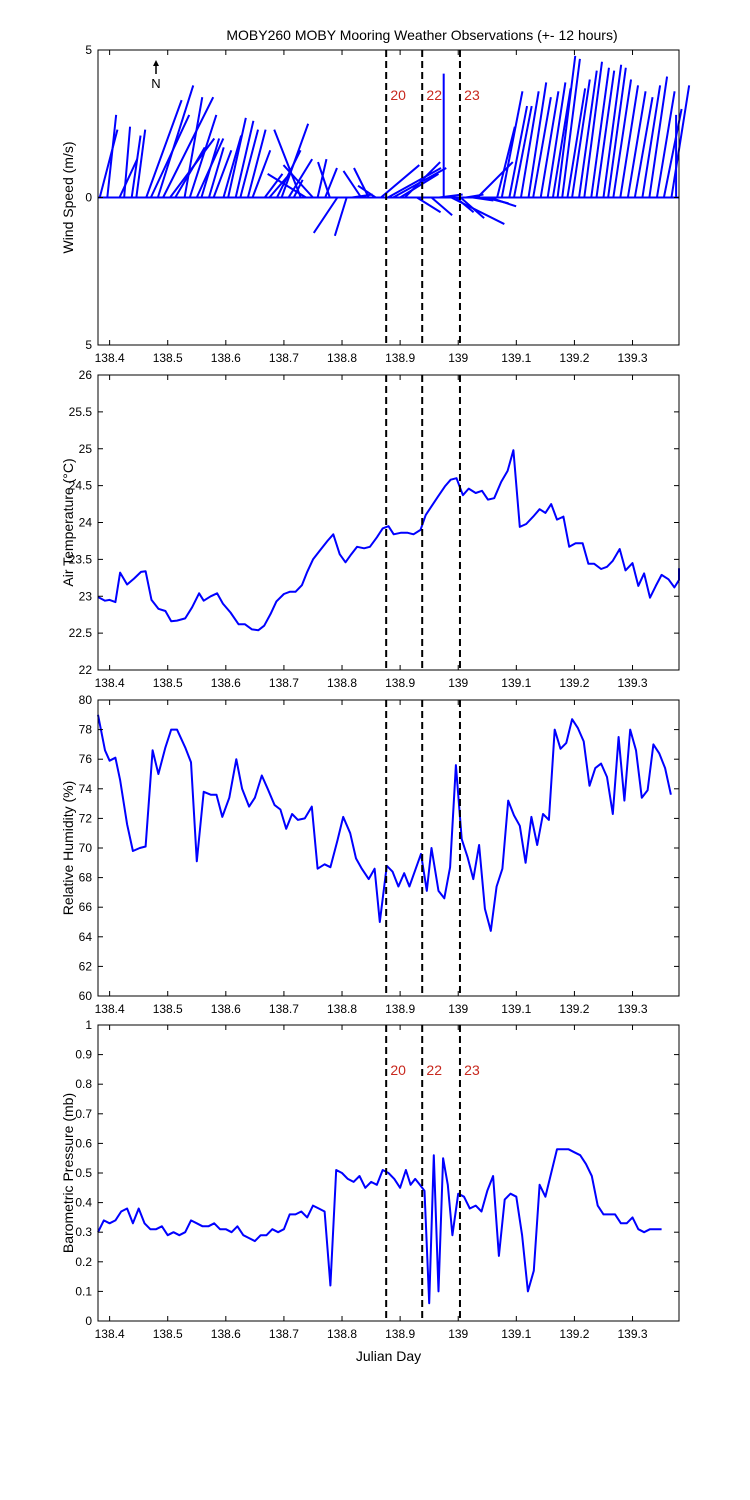 This screenshot has width=750, height=1500. Describe the element at coordinates (434, 1070) in the screenshot. I see `event-label: 22` at that location.